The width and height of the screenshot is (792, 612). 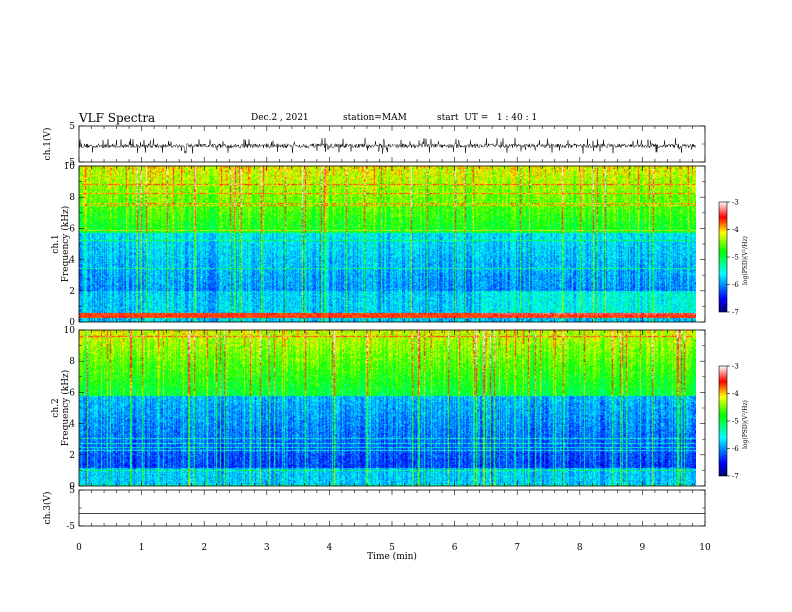 I want to click on x-axis-label: Time (min), so click(x=392, y=556).